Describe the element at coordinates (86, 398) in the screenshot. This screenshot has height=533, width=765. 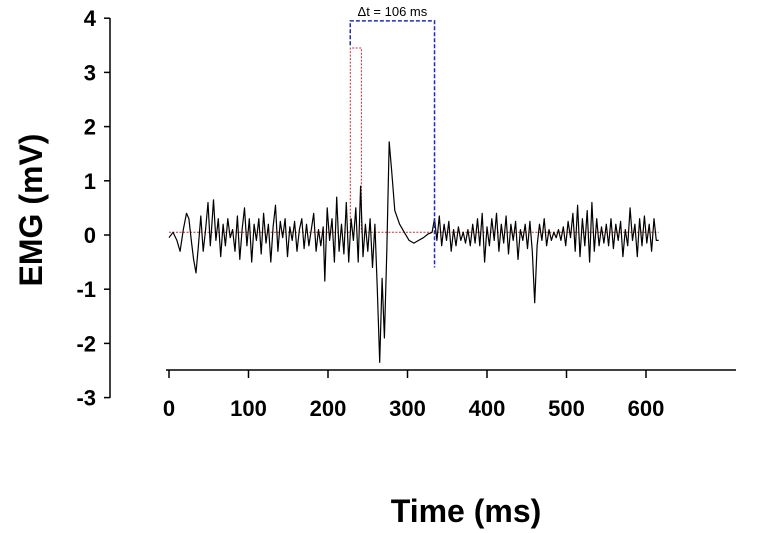
I see `y-tick-label: -3` at that location.